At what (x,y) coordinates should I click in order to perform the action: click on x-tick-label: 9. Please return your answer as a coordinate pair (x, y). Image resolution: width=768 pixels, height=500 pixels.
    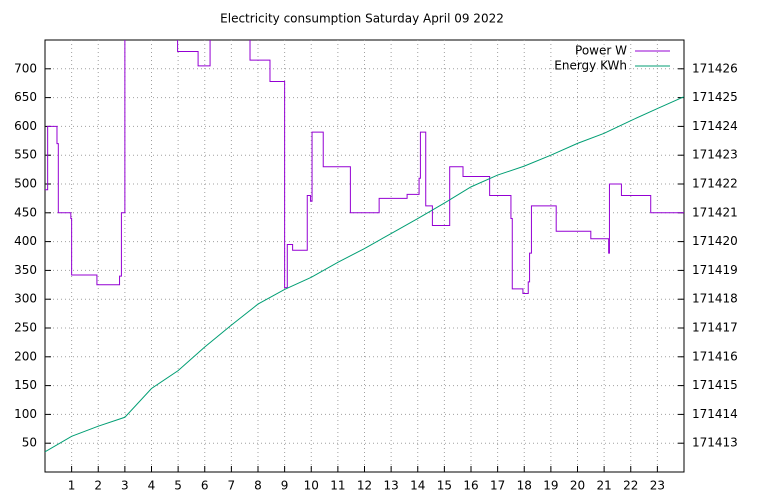
    Looking at the image, I should click on (285, 486).